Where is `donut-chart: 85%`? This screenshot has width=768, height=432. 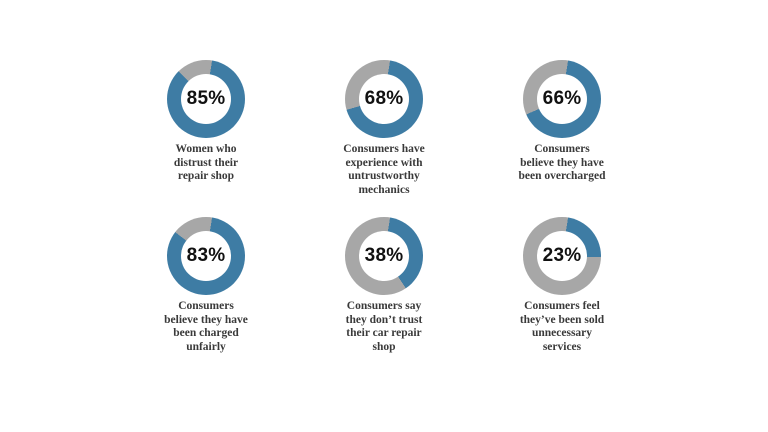 donut-chart: 85% is located at coordinates (206, 99).